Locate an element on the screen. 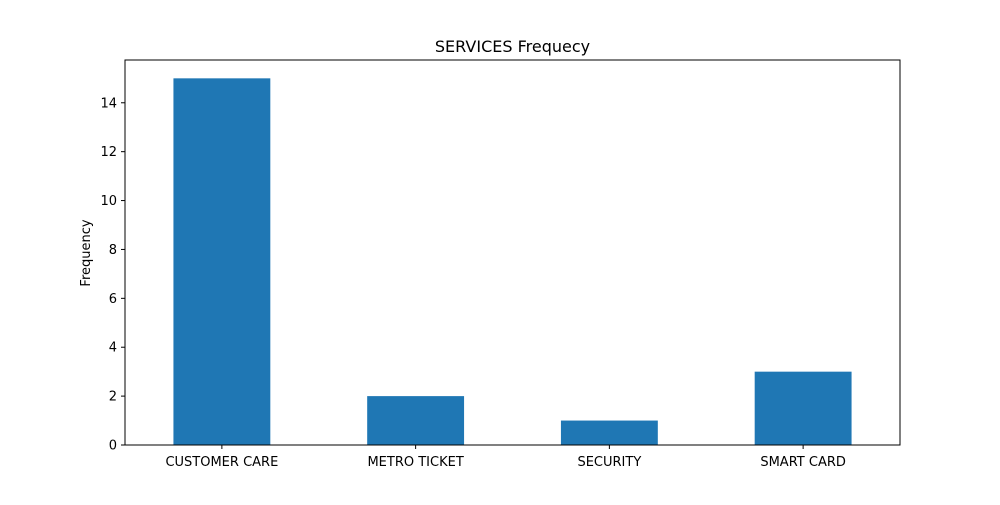 This screenshot has width=1000, height=505. y-tick-label: 0 is located at coordinates (113, 446).